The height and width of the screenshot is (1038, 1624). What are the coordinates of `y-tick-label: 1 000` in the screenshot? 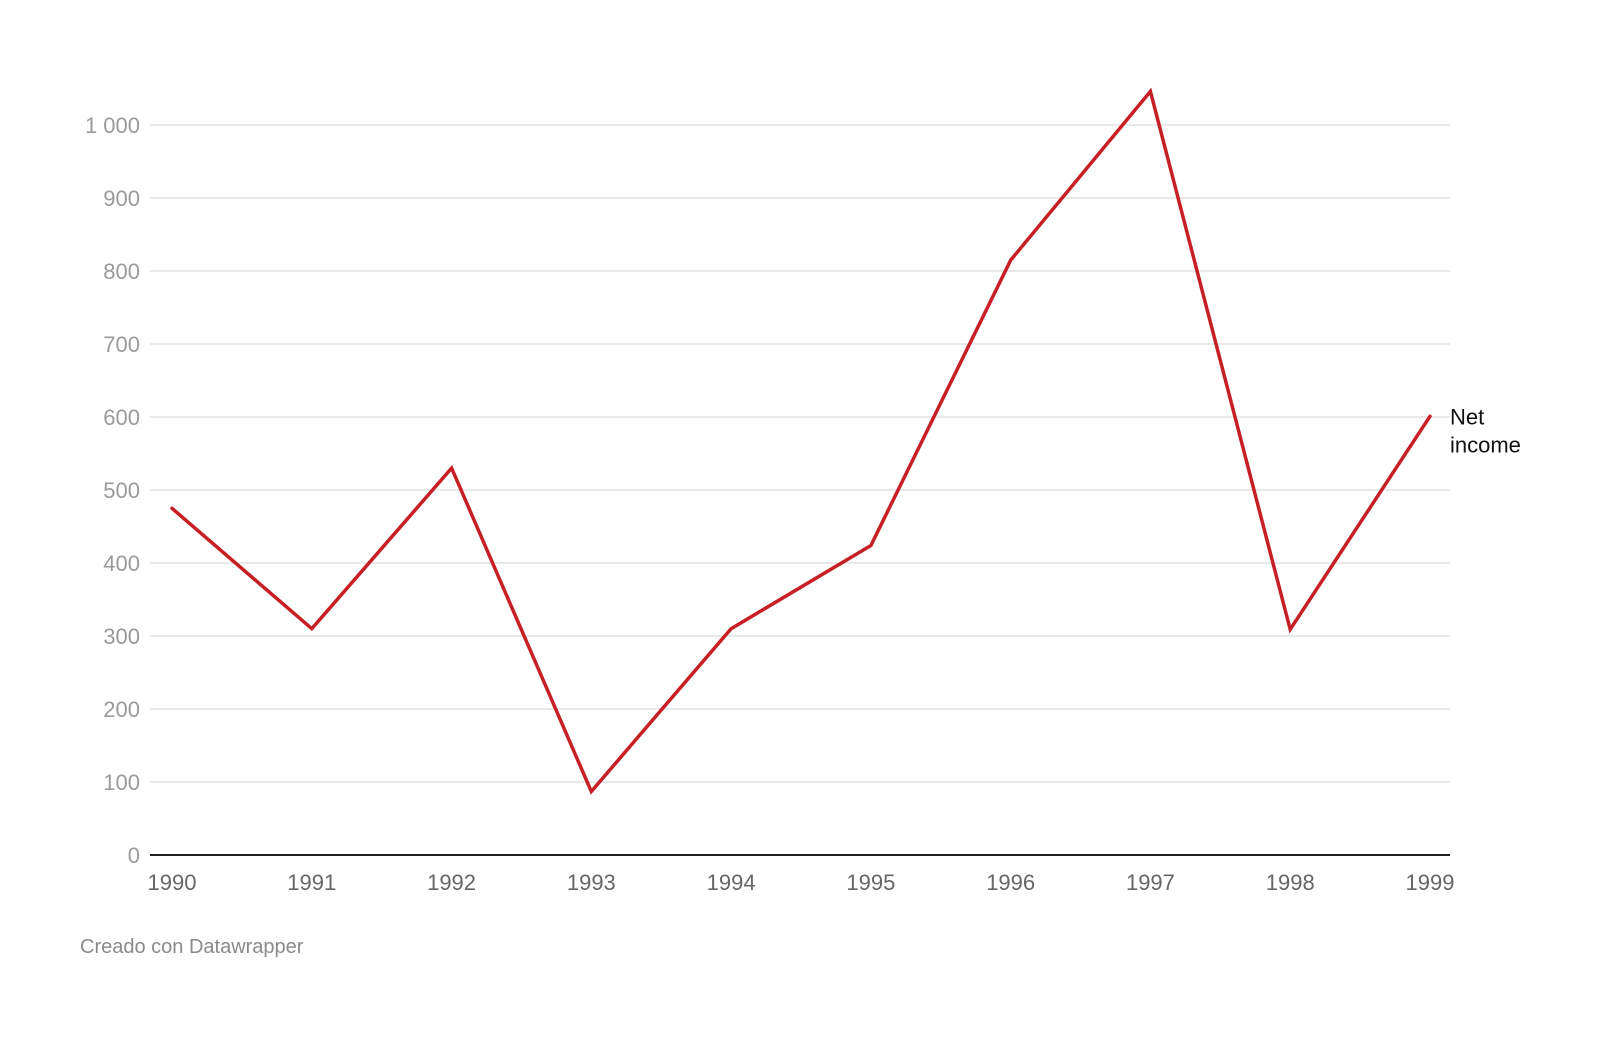 It's located at (112, 125).